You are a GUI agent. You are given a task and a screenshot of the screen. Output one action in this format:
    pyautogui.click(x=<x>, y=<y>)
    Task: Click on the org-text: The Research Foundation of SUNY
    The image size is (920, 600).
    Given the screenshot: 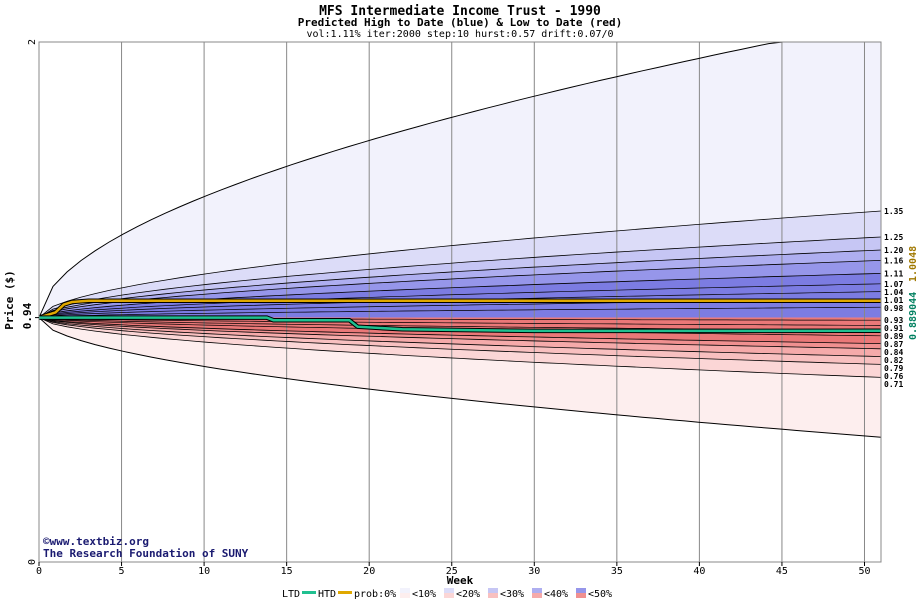 What is the action you would take?
    pyautogui.click(x=146, y=553)
    